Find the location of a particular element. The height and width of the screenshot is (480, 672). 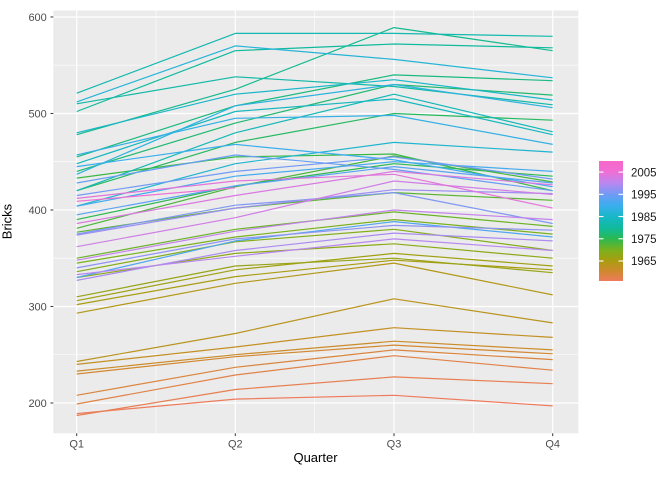

series-line-1956 is located at coordinates (314, 404).